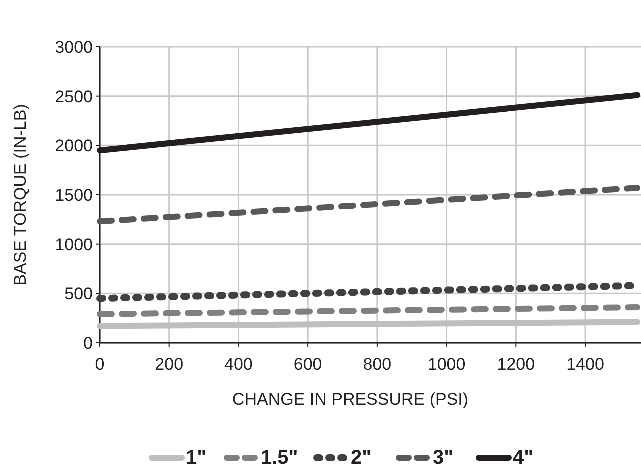 This screenshot has height=476, width=641. I want to click on x-tick-label: 1200, so click(516, 364).